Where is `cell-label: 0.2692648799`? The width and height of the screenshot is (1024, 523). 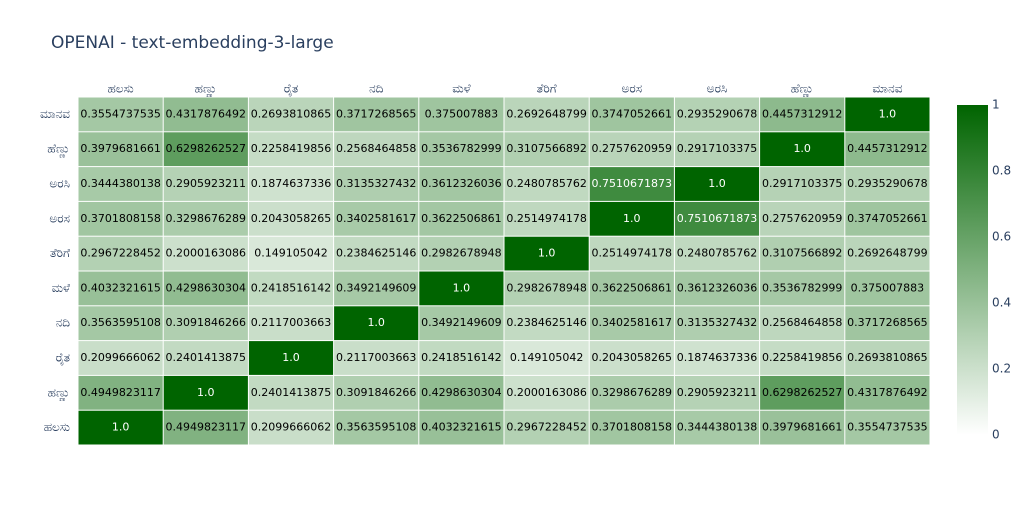 cell-label: 0.2692648799 is located at coordinates (887, 253).